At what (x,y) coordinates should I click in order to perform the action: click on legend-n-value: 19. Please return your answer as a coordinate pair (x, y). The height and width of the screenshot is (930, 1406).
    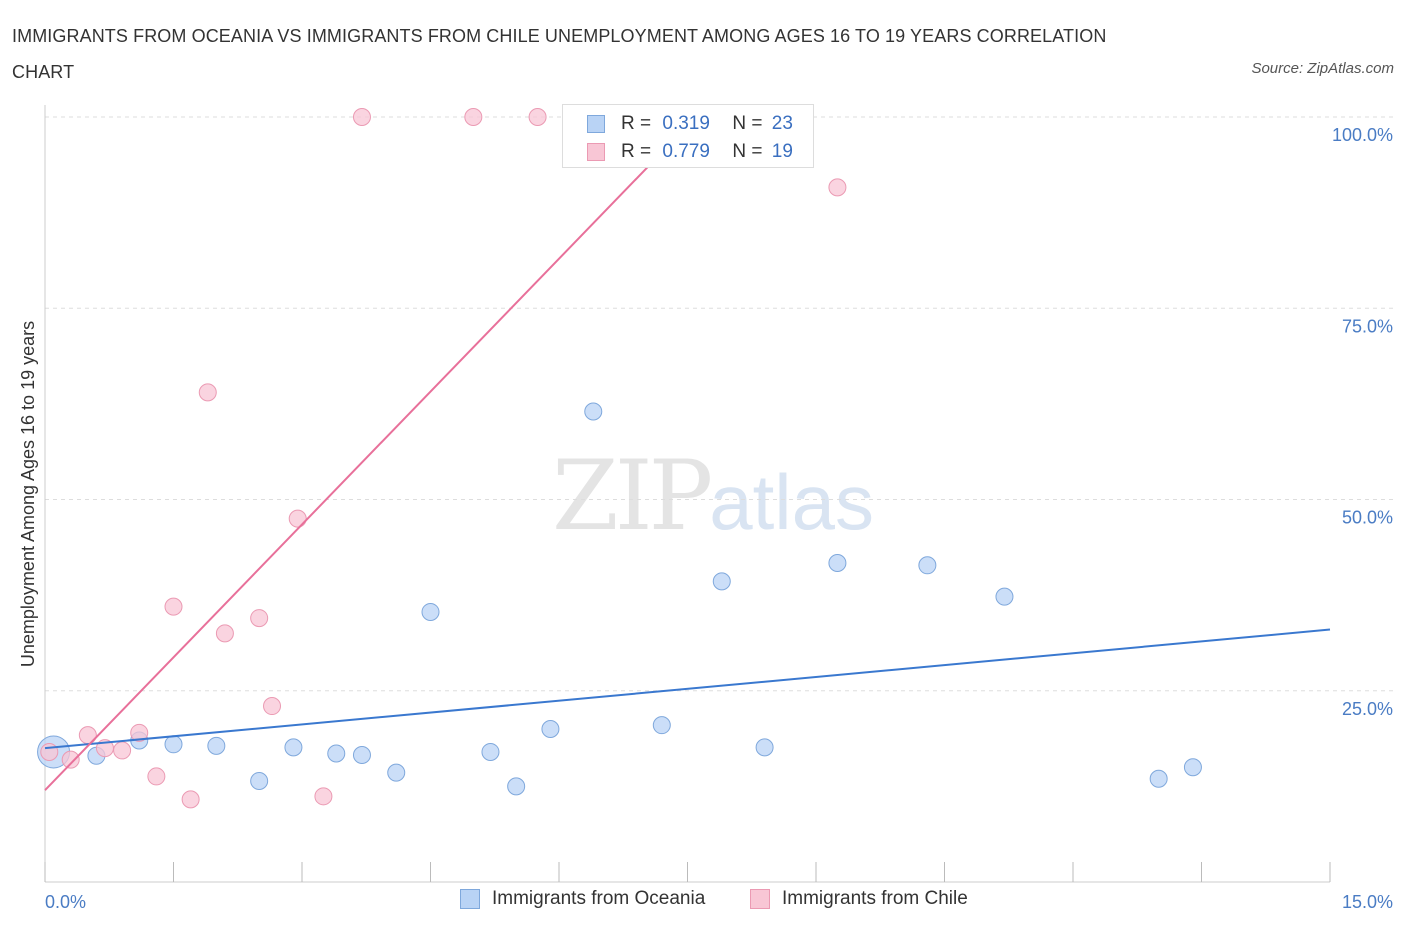
    Looking at the image, I should click on (782, 151).